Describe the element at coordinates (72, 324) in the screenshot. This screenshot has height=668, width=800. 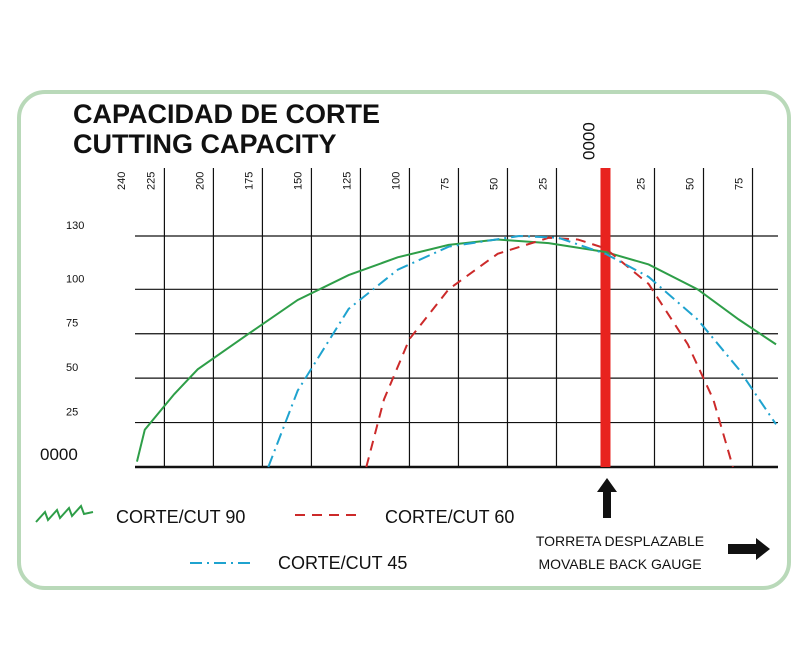
I see `y-tick-label: 75` at that location.